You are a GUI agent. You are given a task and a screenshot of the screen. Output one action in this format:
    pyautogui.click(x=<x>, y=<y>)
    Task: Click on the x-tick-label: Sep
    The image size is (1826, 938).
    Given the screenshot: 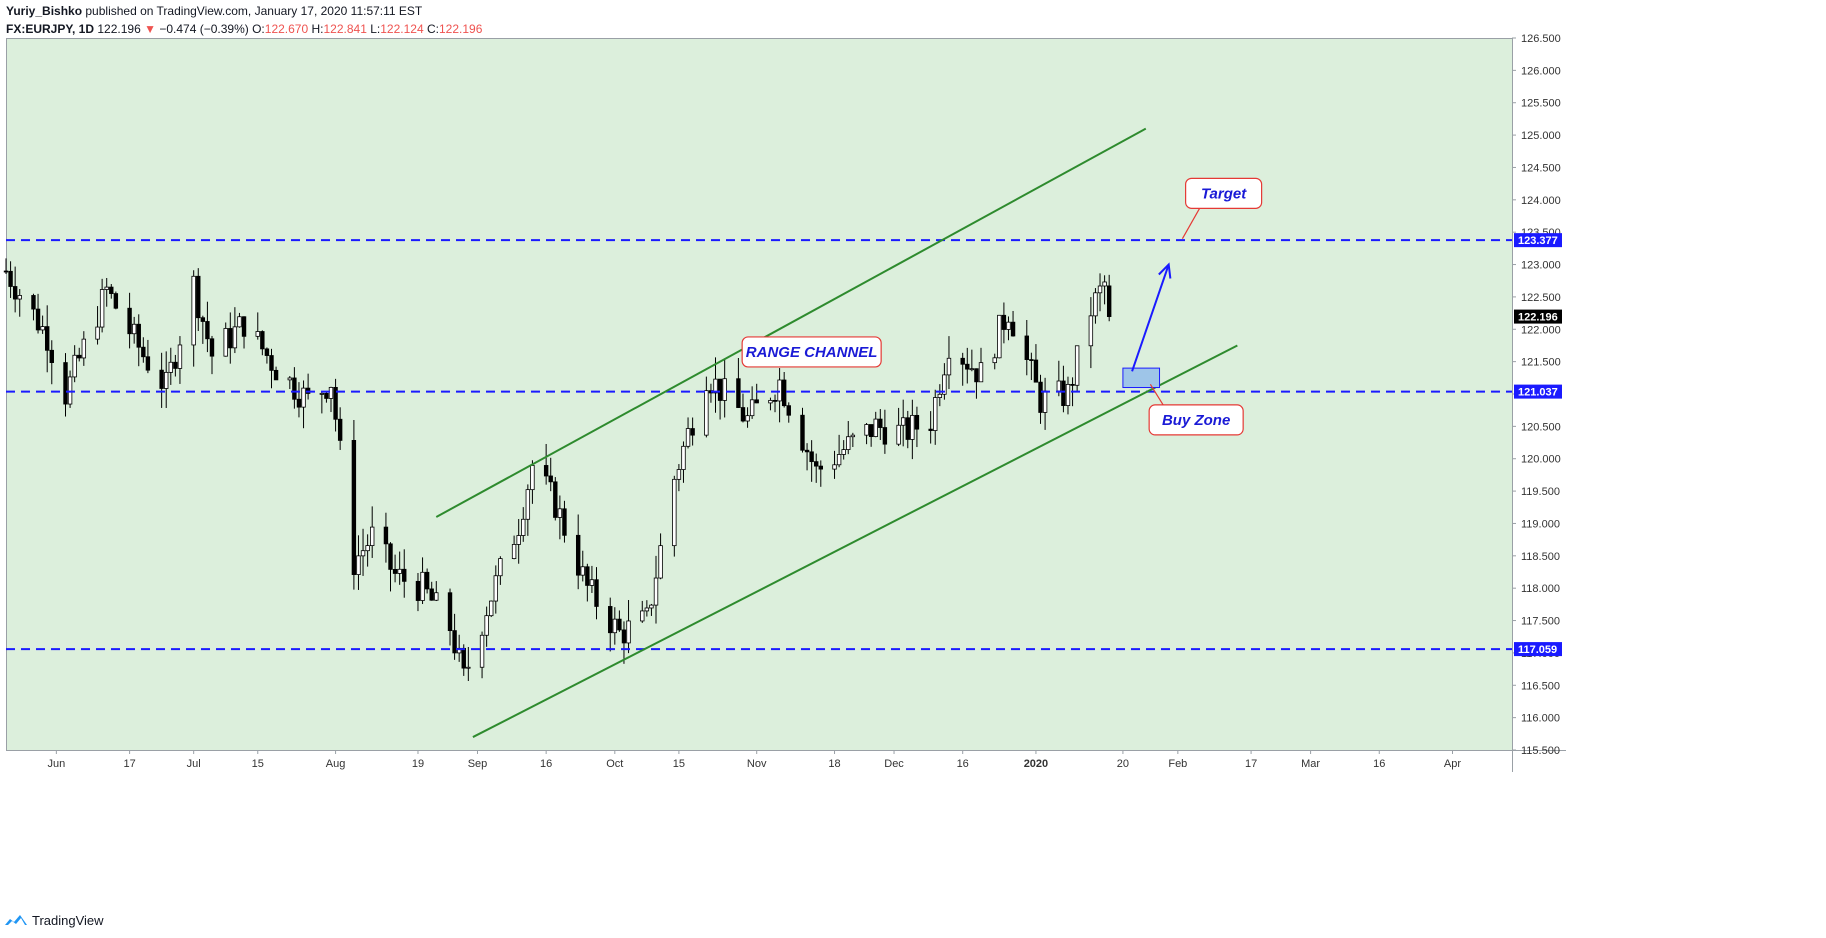 What is the action you would take?
    pyautogui.click(x=478, y=764)
    